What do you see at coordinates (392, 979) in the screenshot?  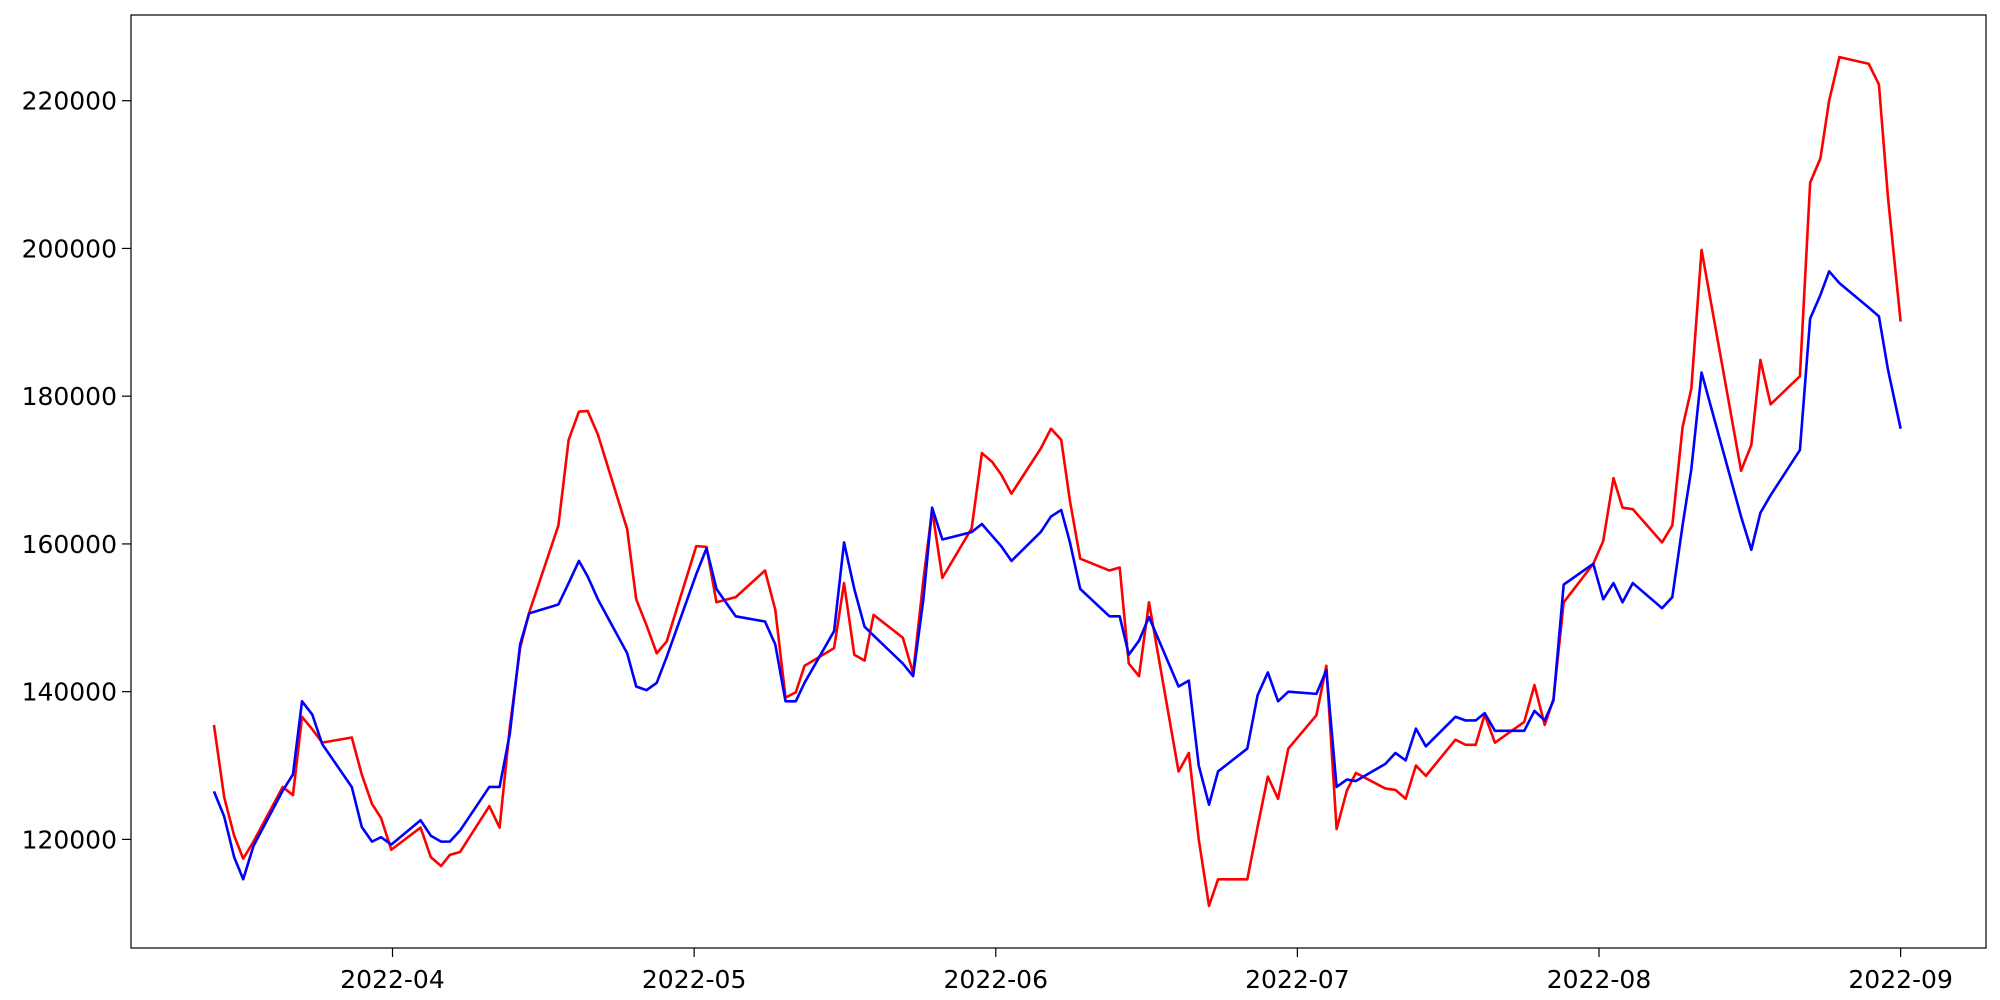 I see `x-tick-label: 2022-04` at bounding box center [392, 979].